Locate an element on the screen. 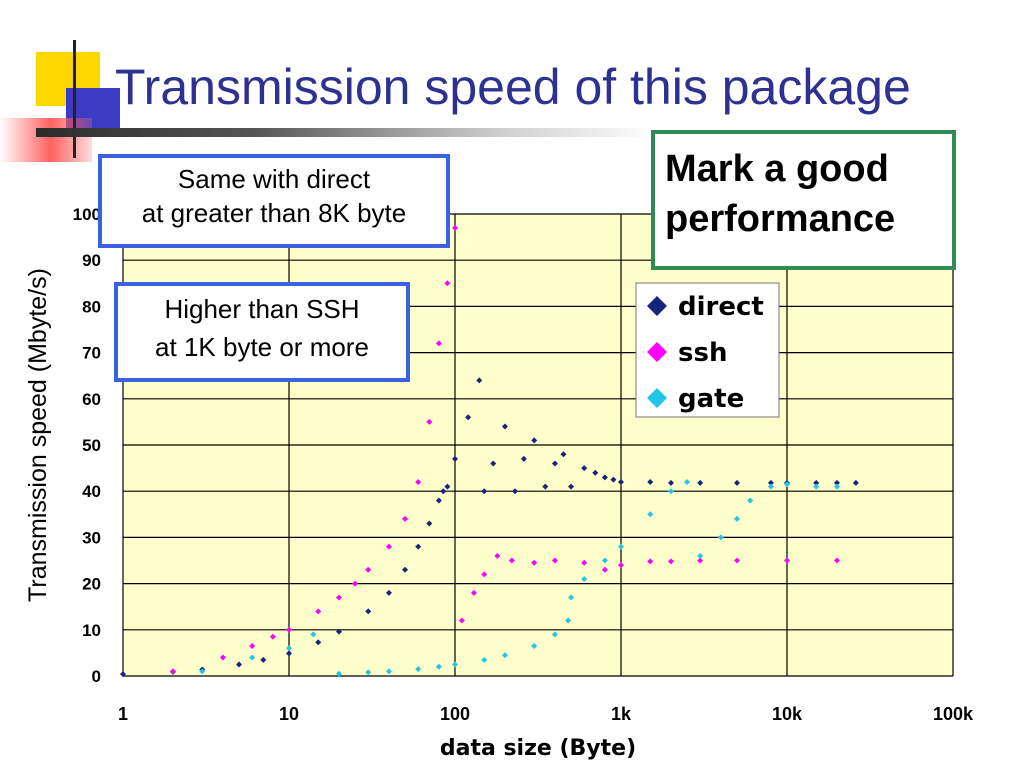 This screenshot has width=1024, height=768. callout-ssh-line1: Higher than SSH is located at coordinates (262, 309).